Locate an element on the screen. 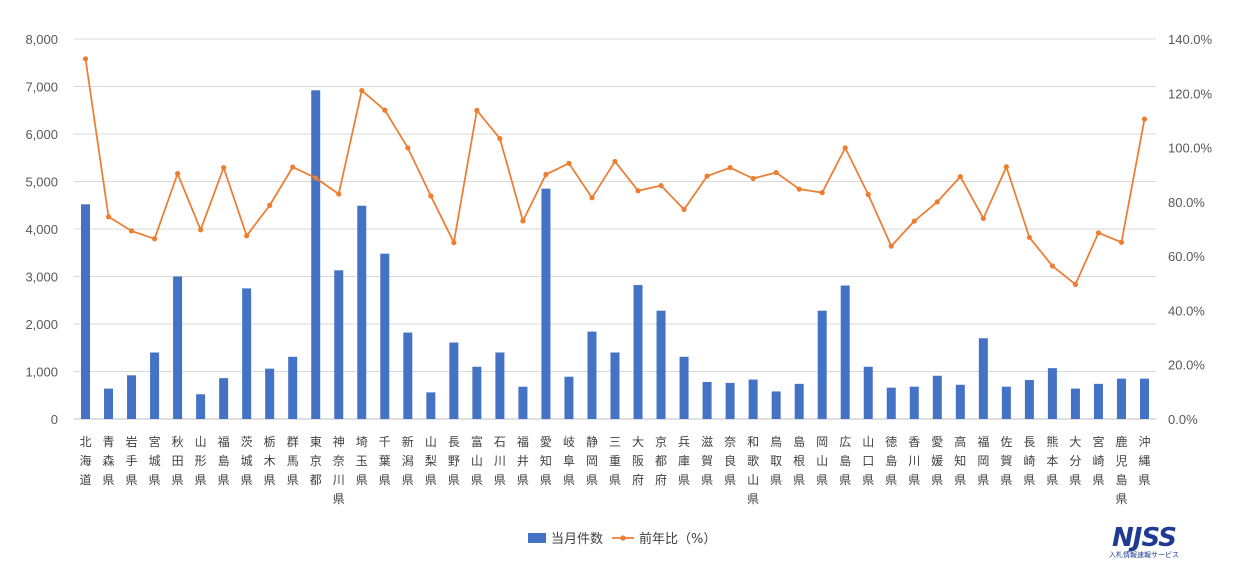  category-label: 徳島県 is located at coordinates (891, 460).